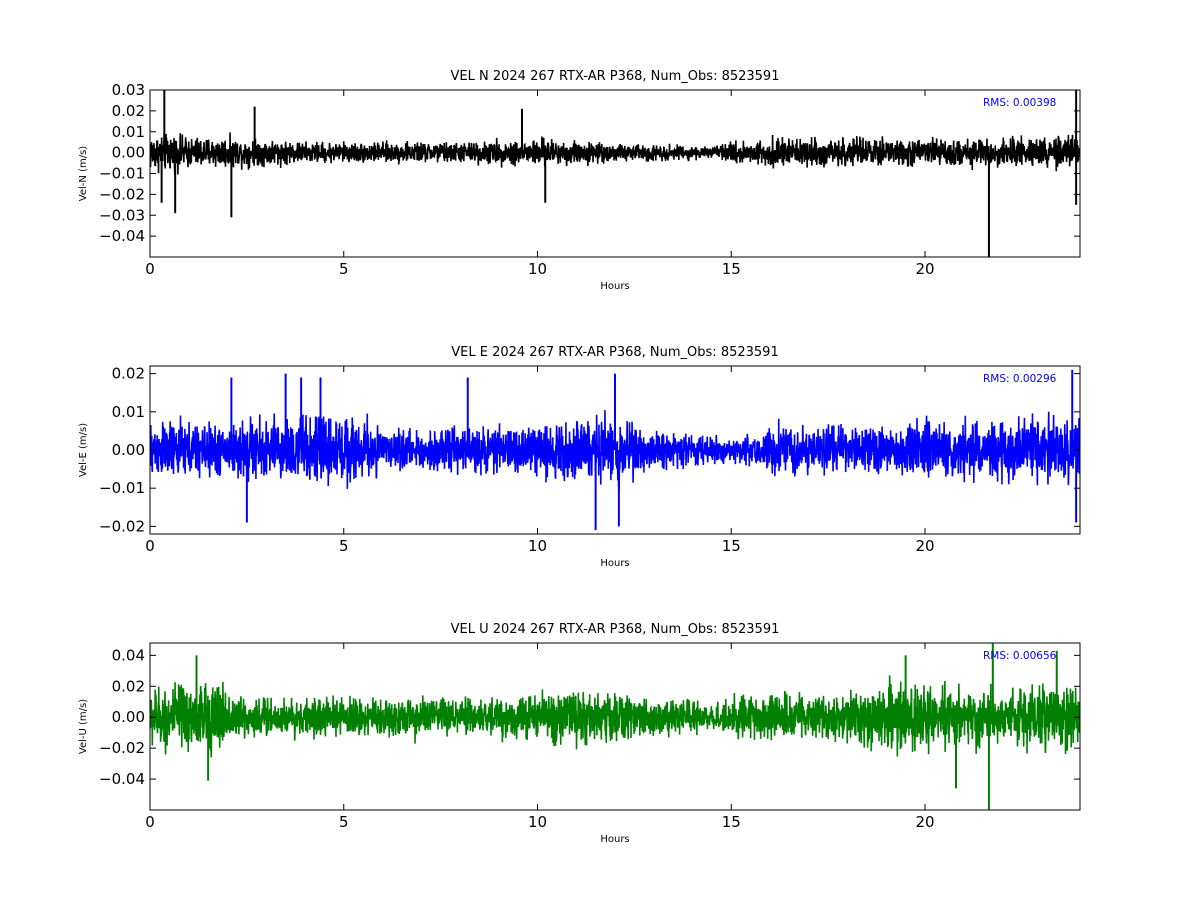 This screenshot has width=1200, height=900. Describe the element at coordinates (1020, 656) in the screenshot. I see `rms-annotation: RMS: 0.00656` at that location.